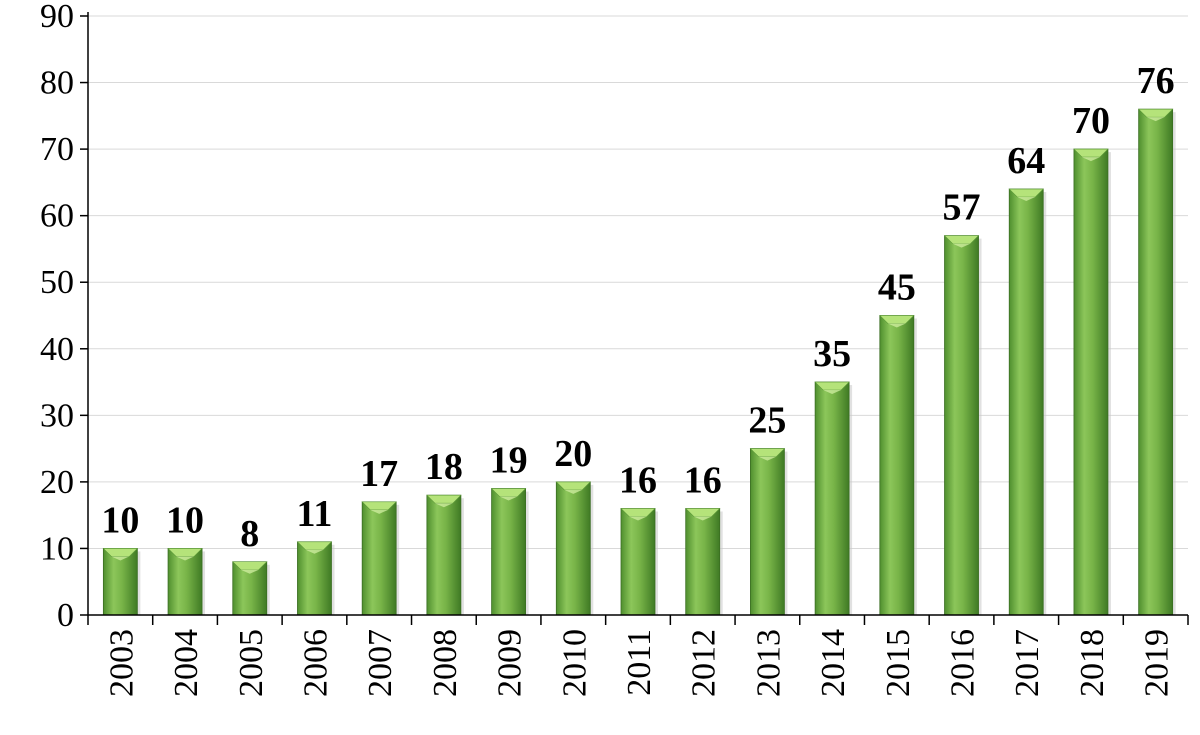  What do you see at coordinates (573, 454) in the screenshot?
I see `data-label: 20` at bounding box center [573, 454].